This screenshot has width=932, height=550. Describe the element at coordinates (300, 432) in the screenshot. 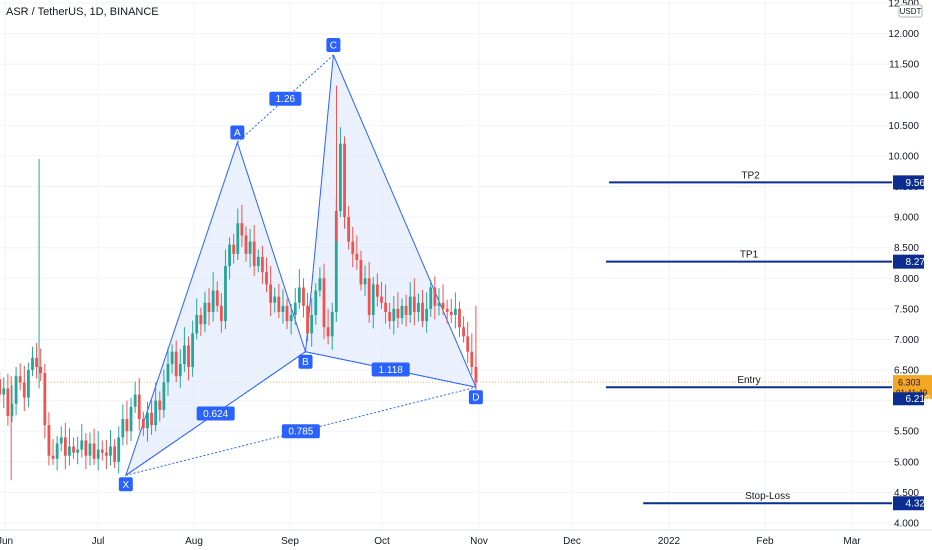

I see `ratio-label-text: 0.785` at that location.